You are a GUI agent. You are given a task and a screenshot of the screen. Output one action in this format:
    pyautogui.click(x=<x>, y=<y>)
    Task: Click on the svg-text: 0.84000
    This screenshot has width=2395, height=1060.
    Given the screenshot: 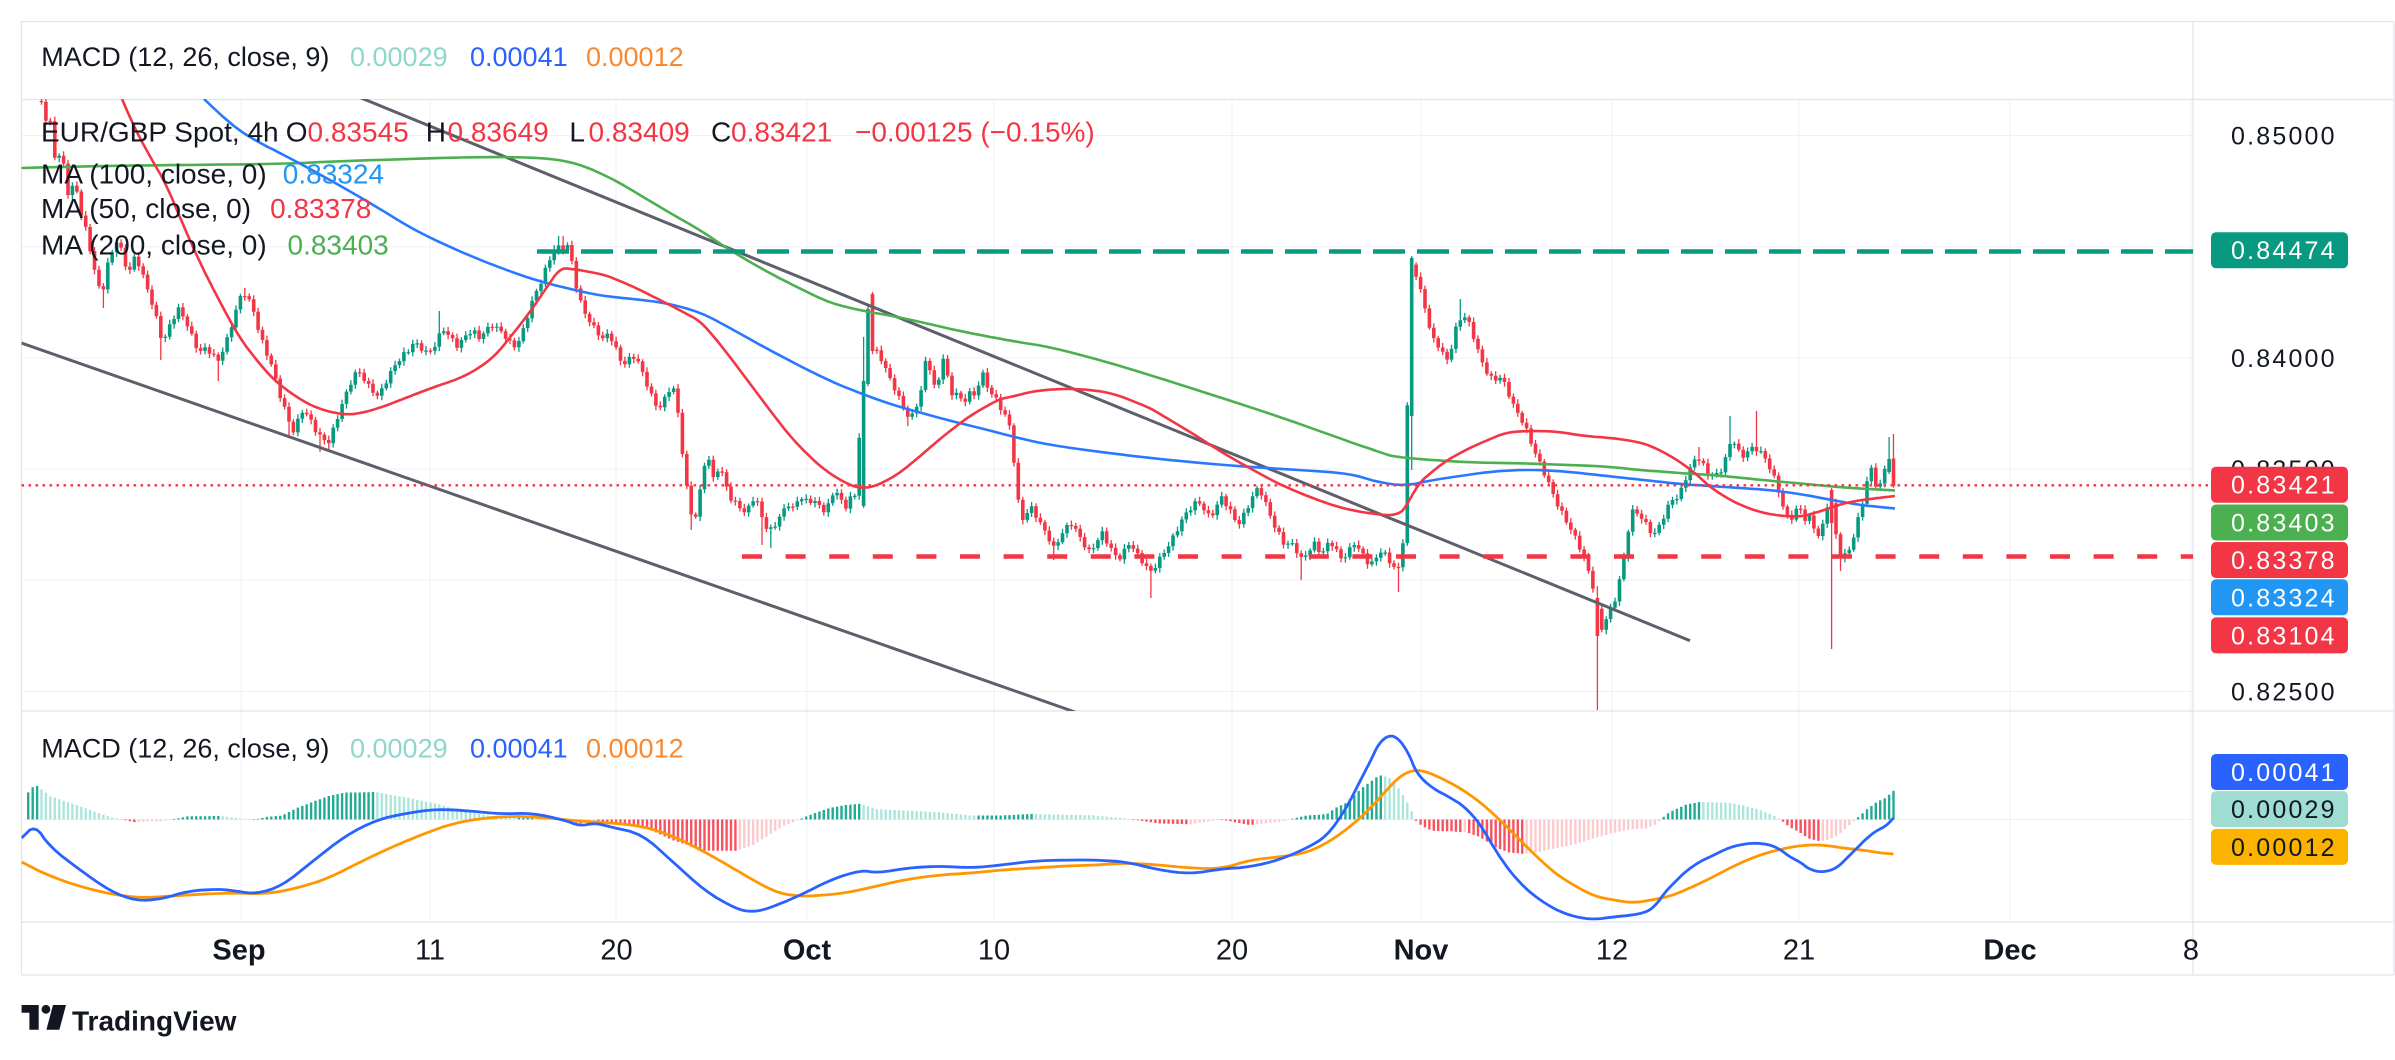 What is the action you would take?
    pyautogui.click(x=2284, y=359)
    